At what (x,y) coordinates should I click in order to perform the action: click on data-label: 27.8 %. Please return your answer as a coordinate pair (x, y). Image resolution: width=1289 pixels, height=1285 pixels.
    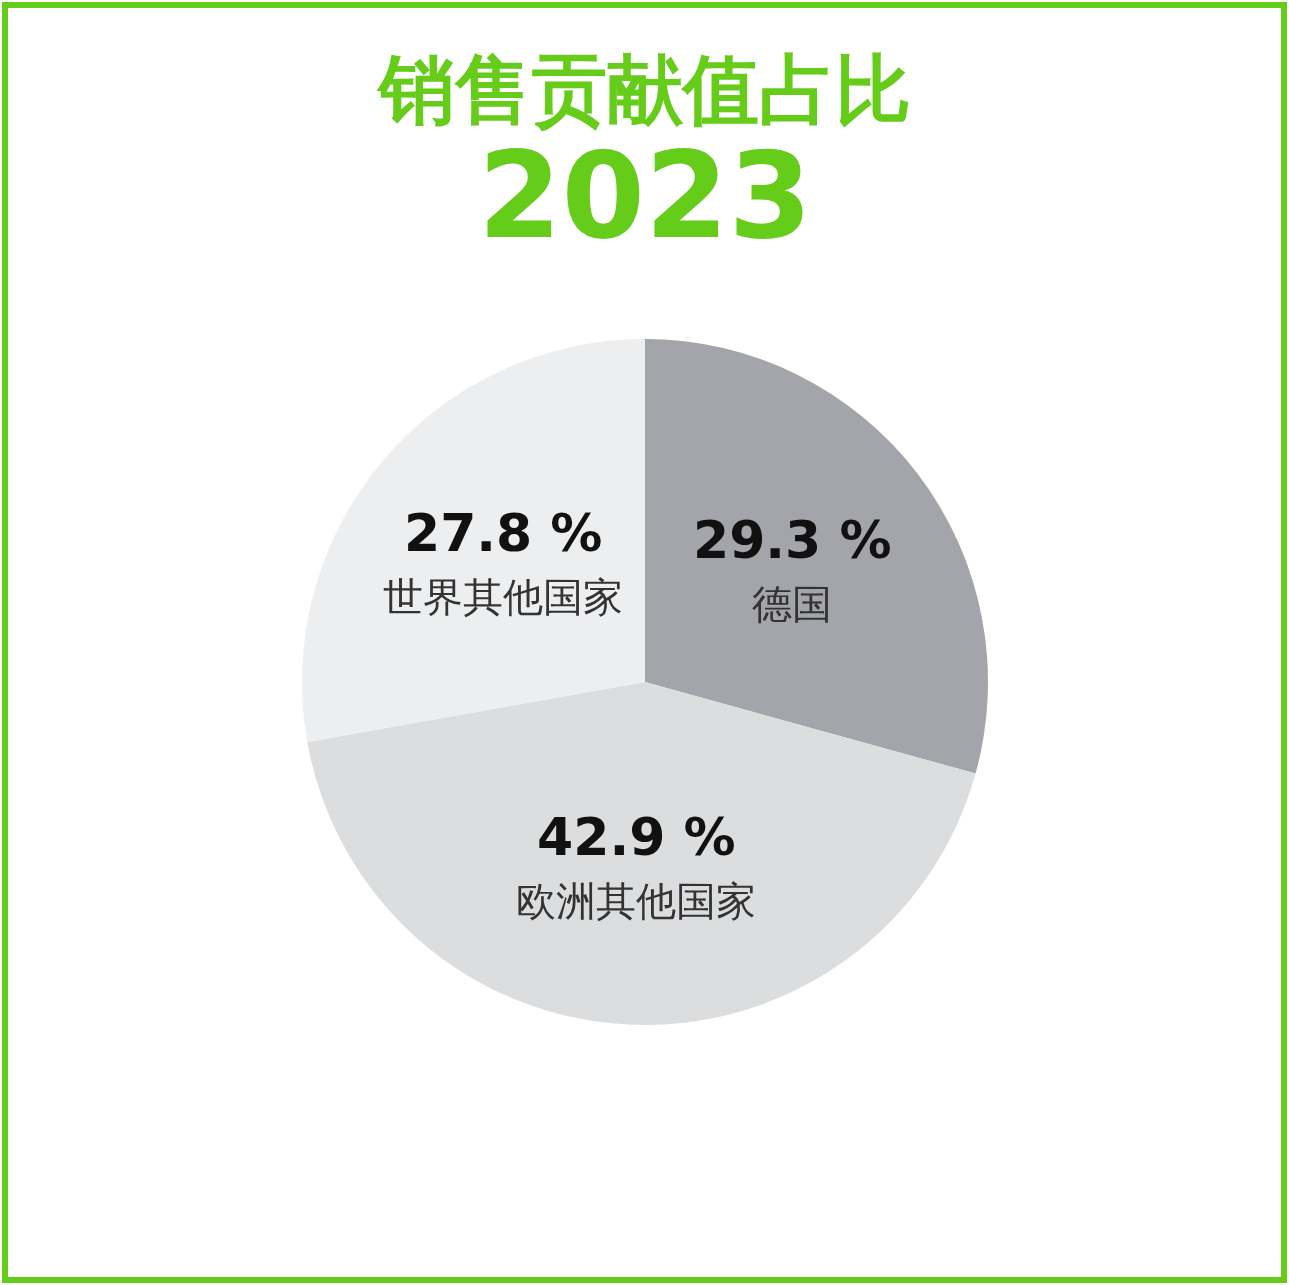
    Looking at the image, I should click on (502, 533).